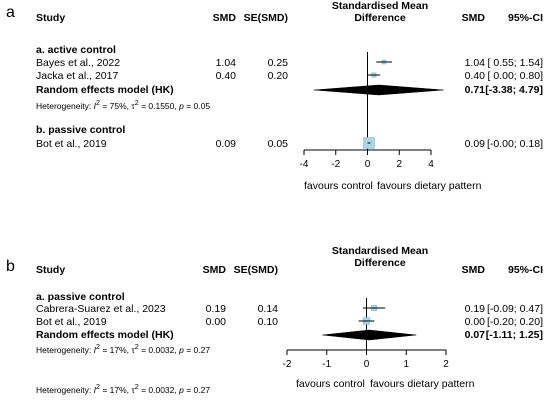  Describe the element at coordinates (81, 130) in the screenshot. I see `group-label-a2: b. passive control` at that location.